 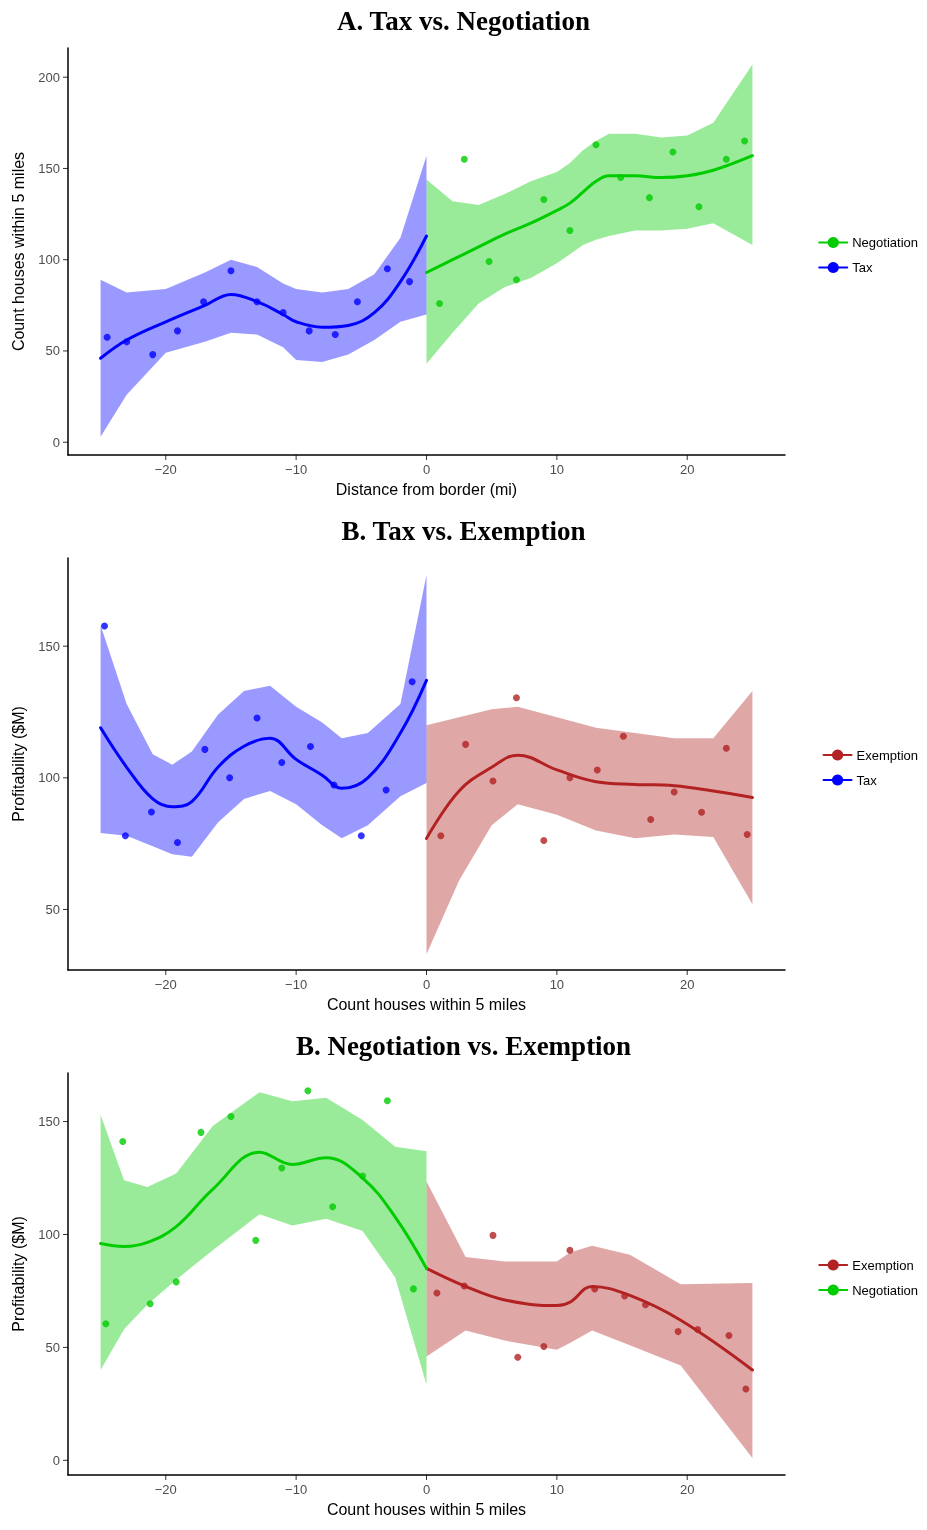 I want to click on x-axis-title: Count houses within 5 miles, so click(x=426, y=1004).